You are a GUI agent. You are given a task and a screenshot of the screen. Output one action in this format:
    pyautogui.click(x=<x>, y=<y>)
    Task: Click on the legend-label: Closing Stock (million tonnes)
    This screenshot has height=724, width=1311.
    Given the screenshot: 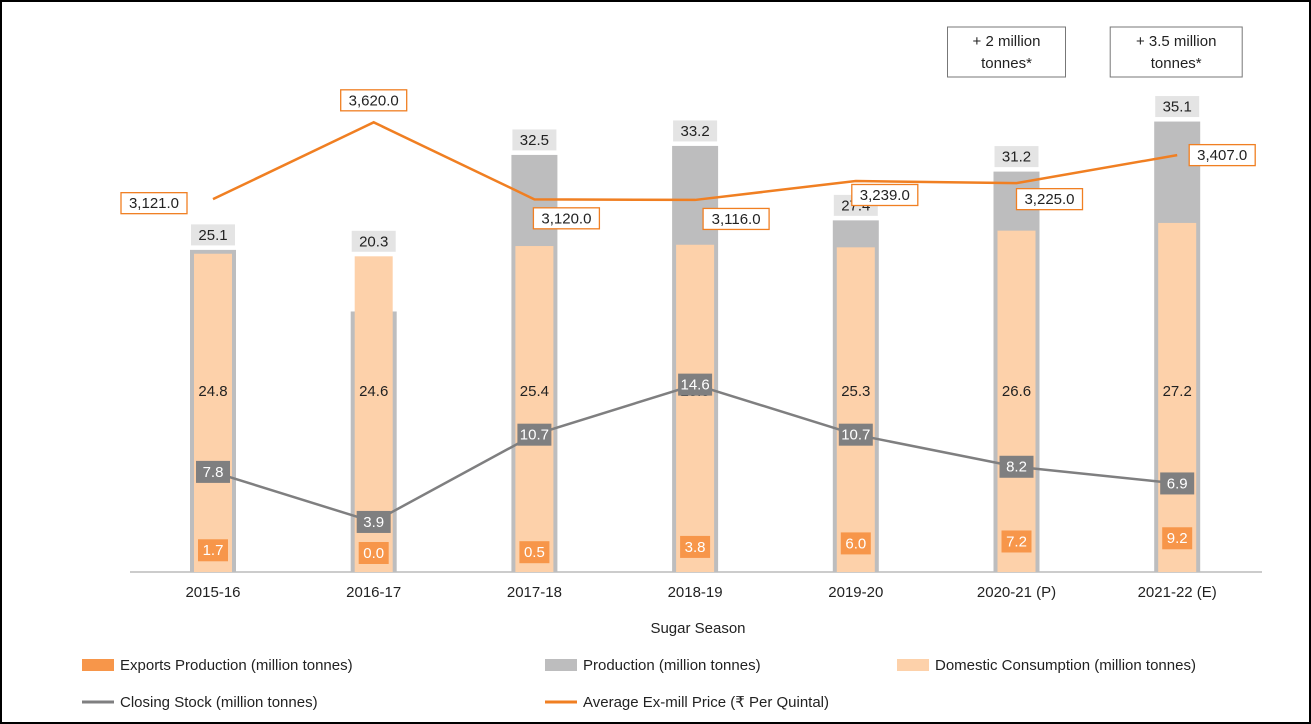 What is the action you would take?
    pyautogui.click(x=219, y=702)
    